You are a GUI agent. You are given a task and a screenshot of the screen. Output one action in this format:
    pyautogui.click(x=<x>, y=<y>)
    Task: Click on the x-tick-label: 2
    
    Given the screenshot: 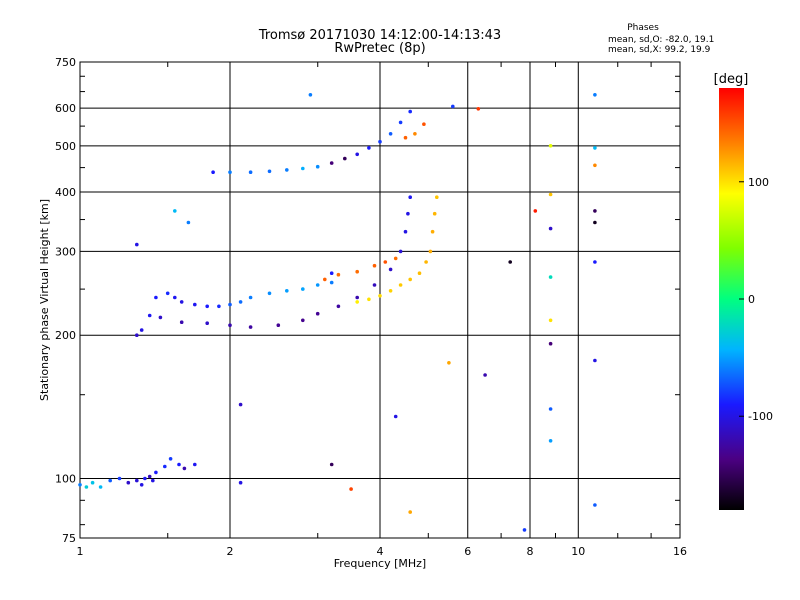 What is the action you would take?
    pyautogui.click(x=230, y=551)
    